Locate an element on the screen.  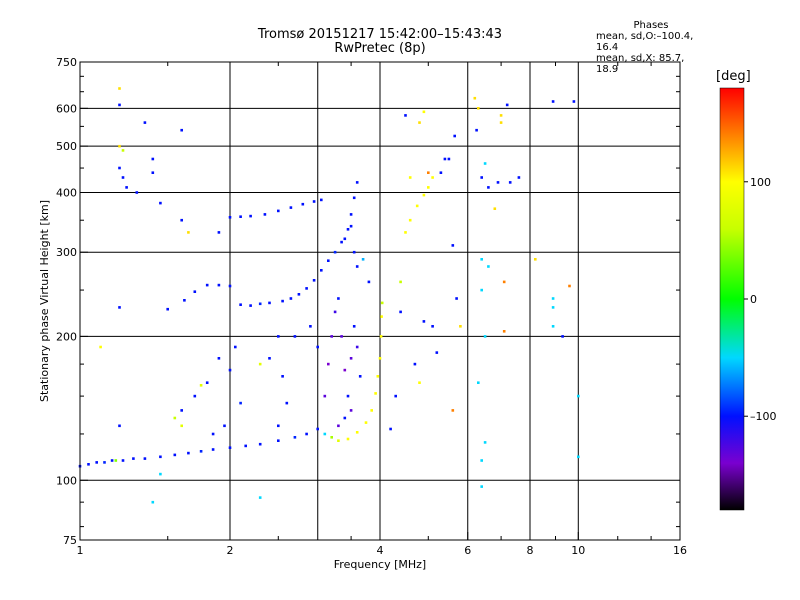
y-axis-label: Stationary phase Virtual Height [km] is located at coordinates (44, 301).